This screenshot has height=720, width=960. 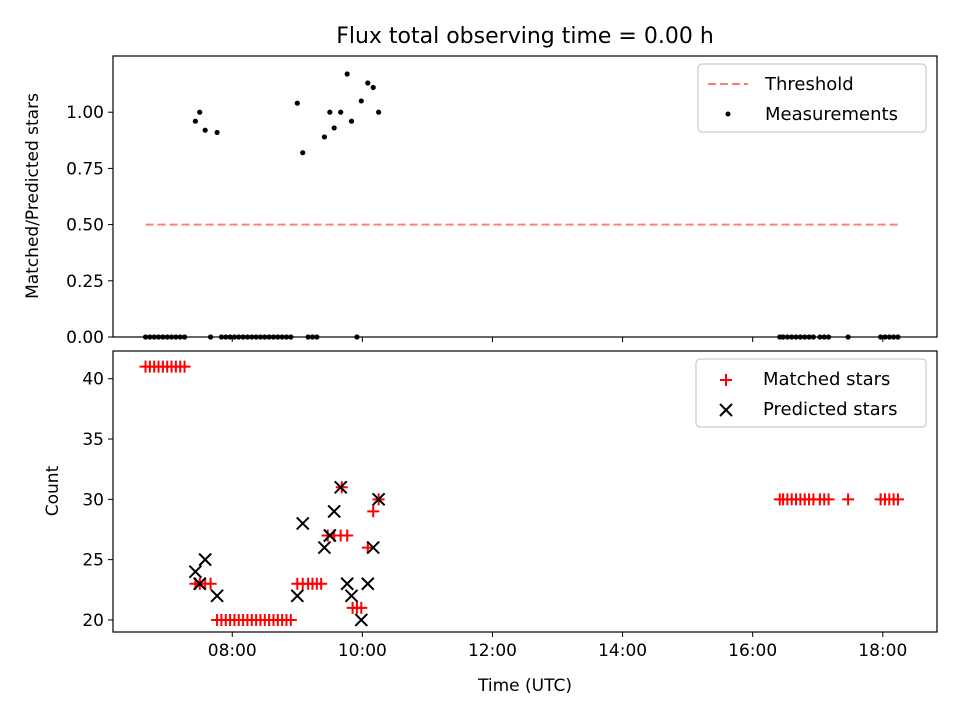 What do you see at coordinates (492, 651) in the screenshot?
I see `bottom-x-tick-label: 12:00` at bounding box center [492, 651].